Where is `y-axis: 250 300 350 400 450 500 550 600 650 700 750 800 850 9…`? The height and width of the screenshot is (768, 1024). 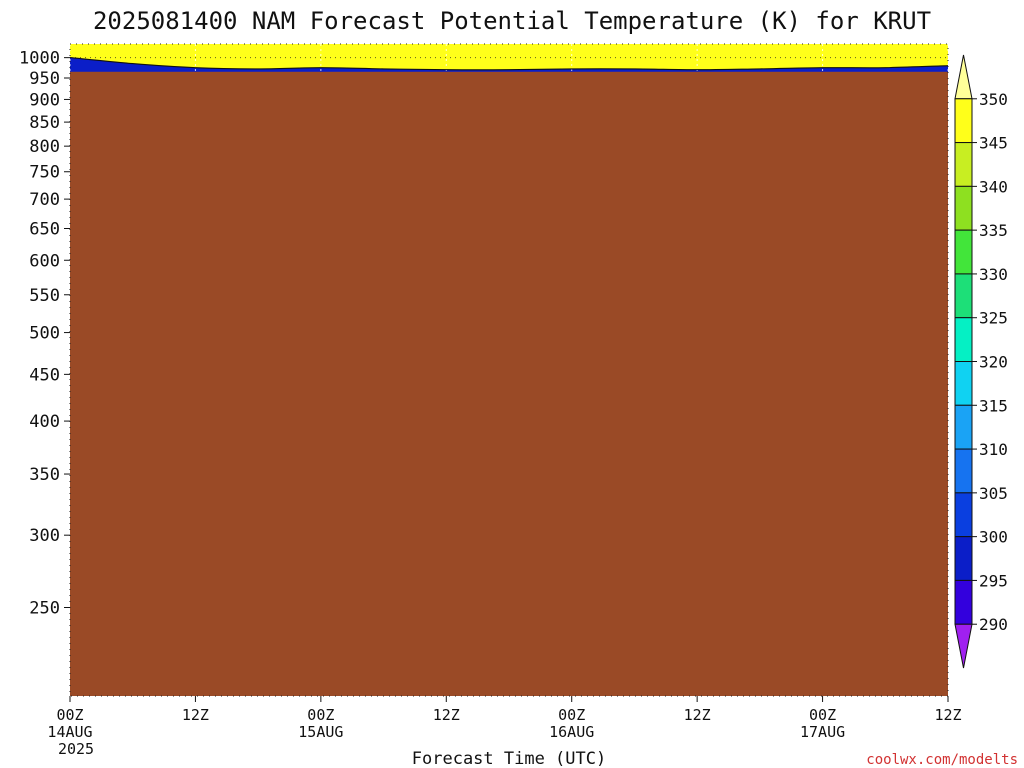 y-axis: 250 300 350 400 450 500 550 600 650 700 750 800 850 9… is located at coordinates (44, 333).